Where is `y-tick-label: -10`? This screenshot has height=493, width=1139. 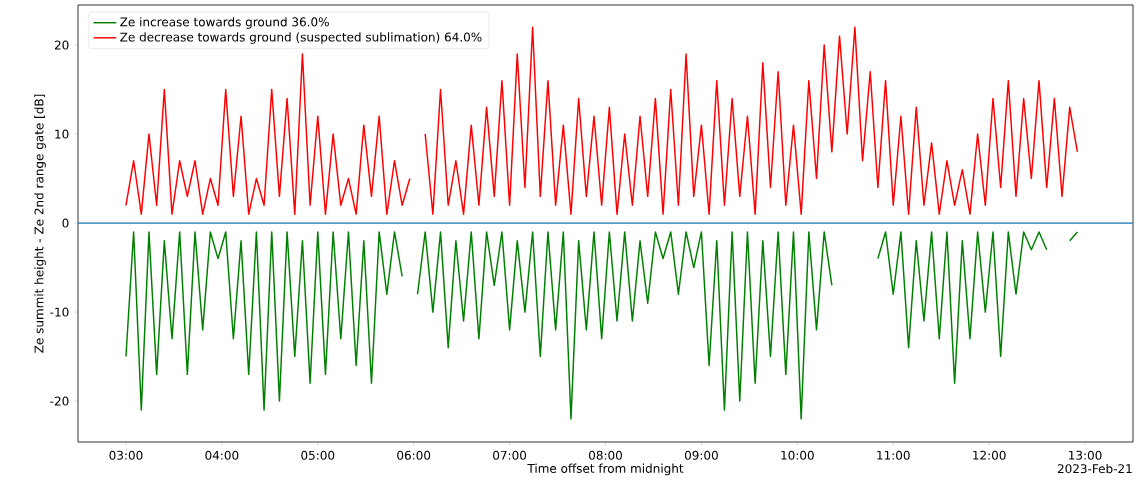
y-tick-label: -10 is located at coordinates (59, 312).